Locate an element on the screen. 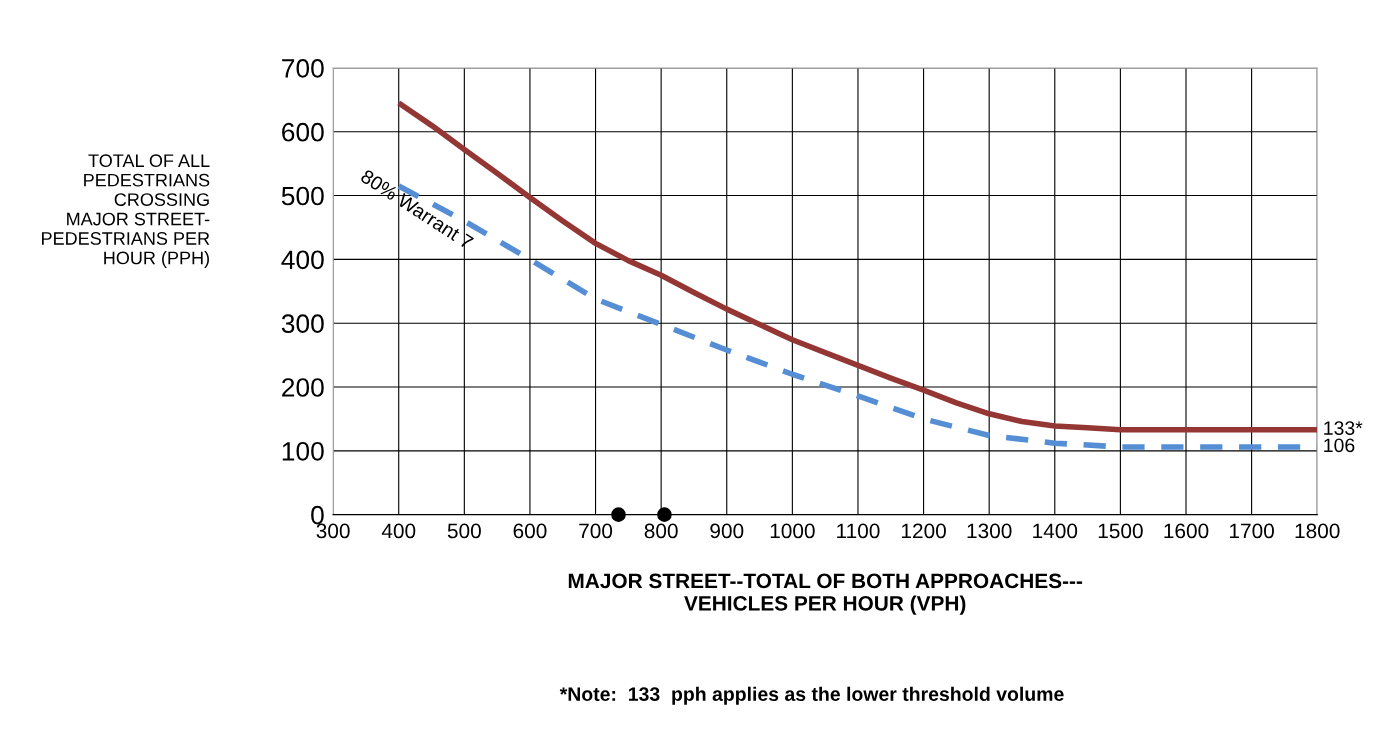  x-tick-label: 1800 is located at coordinates (1317, 531).